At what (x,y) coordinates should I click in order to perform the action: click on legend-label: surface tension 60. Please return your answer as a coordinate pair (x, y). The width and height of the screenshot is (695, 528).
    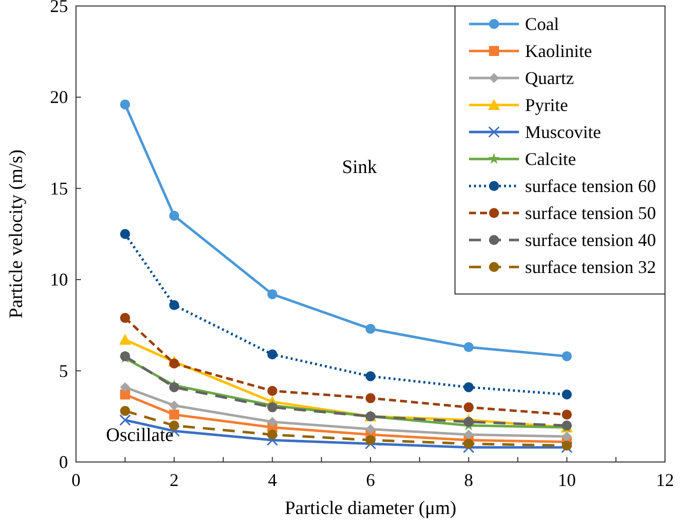
    Looking at the image, I should click on (590, 186).